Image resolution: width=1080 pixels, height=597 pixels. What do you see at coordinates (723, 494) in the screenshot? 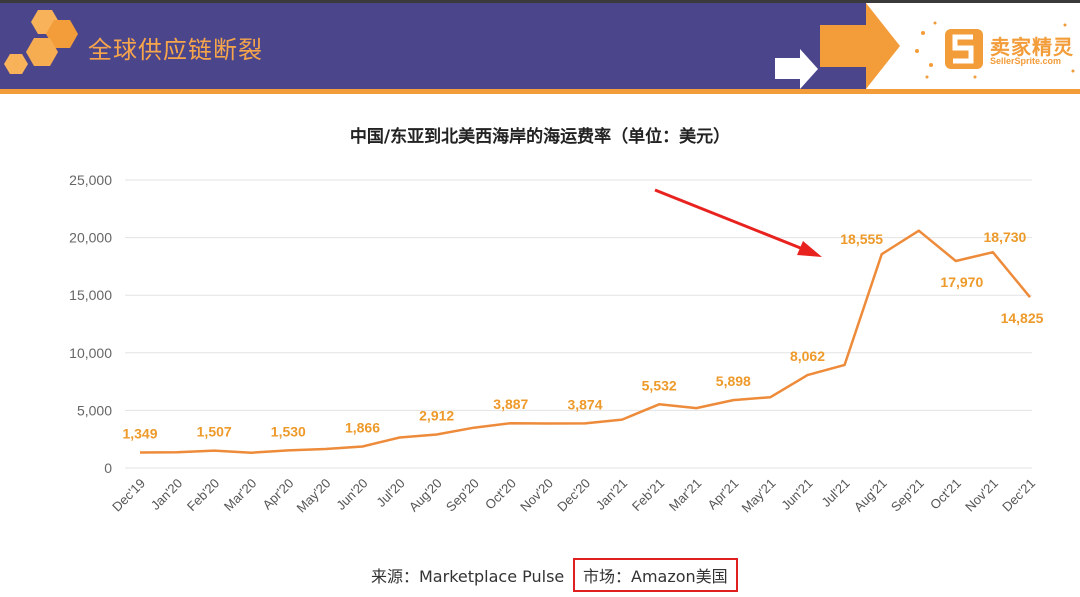
I see `x-tick-label: Apr'21` at bounding box center [723, 494].